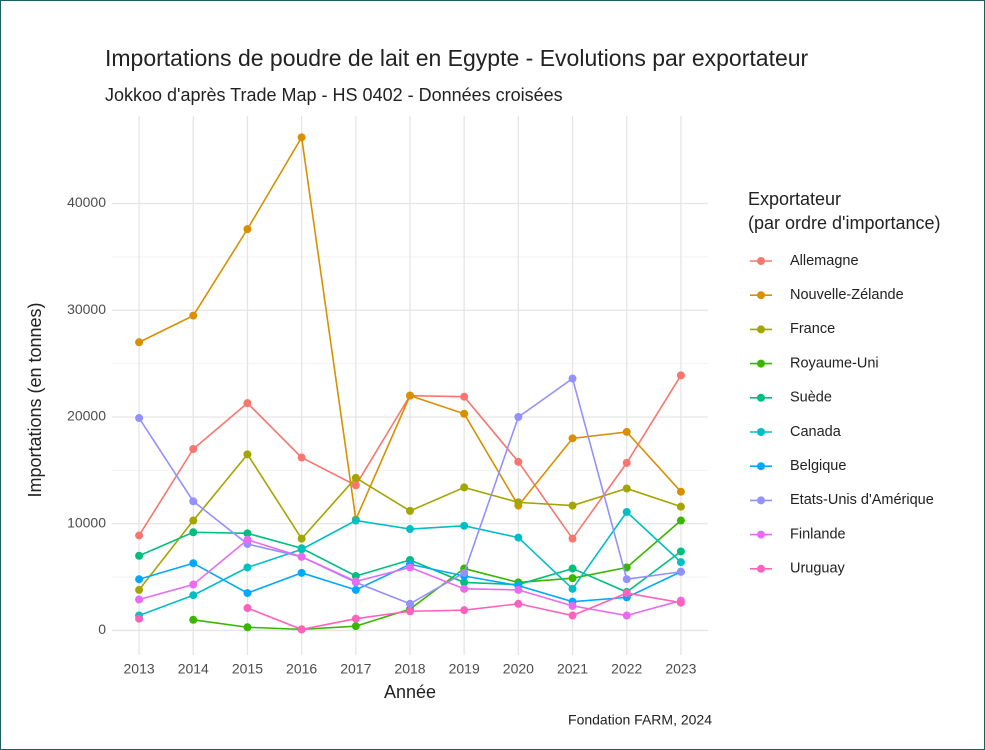 This screenshot has width=985, height=750. What do you see at coordinates (193, 669) in the screenshot?
I see `x-tick-label: 2014` at bounding box center [193, 669].